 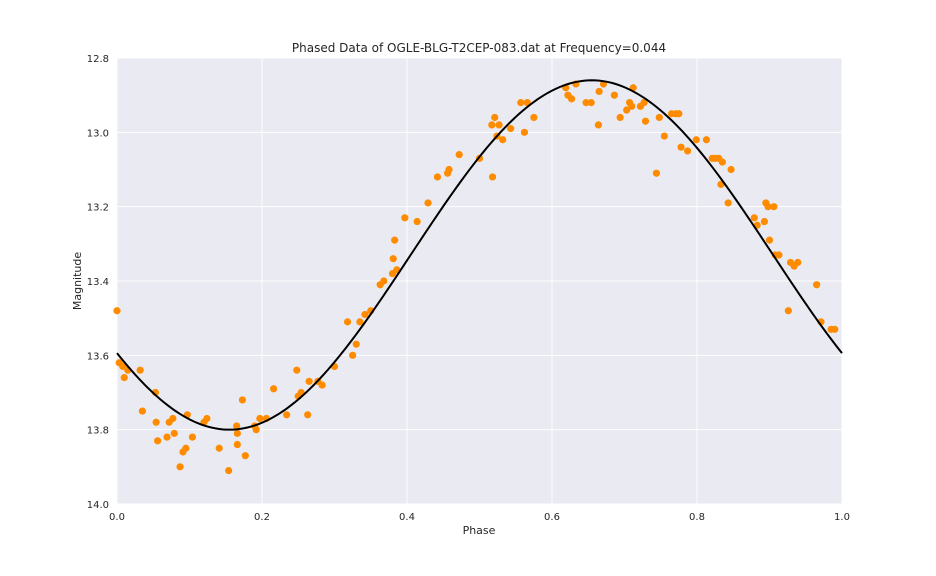 What do you see at coordinates (98, 208) in the screenshot?
I see `y-tick-label: 13.2` at bounding box center [98, 208].